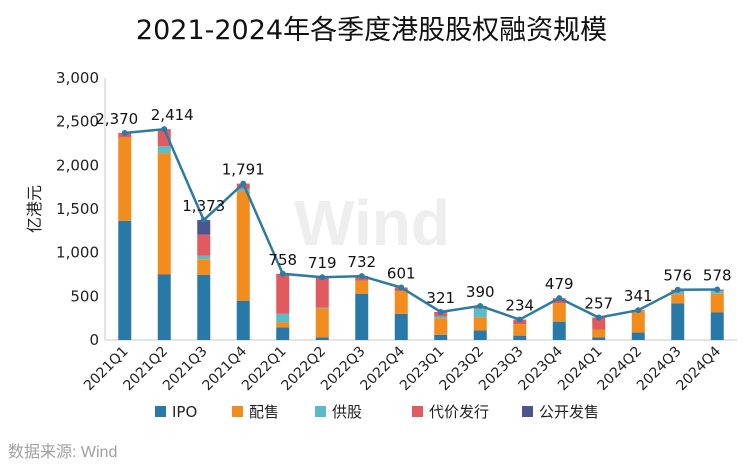  Describe the element at coordinates (361, 262) in the screenshot. I see `total-data-label: 732` at that location.